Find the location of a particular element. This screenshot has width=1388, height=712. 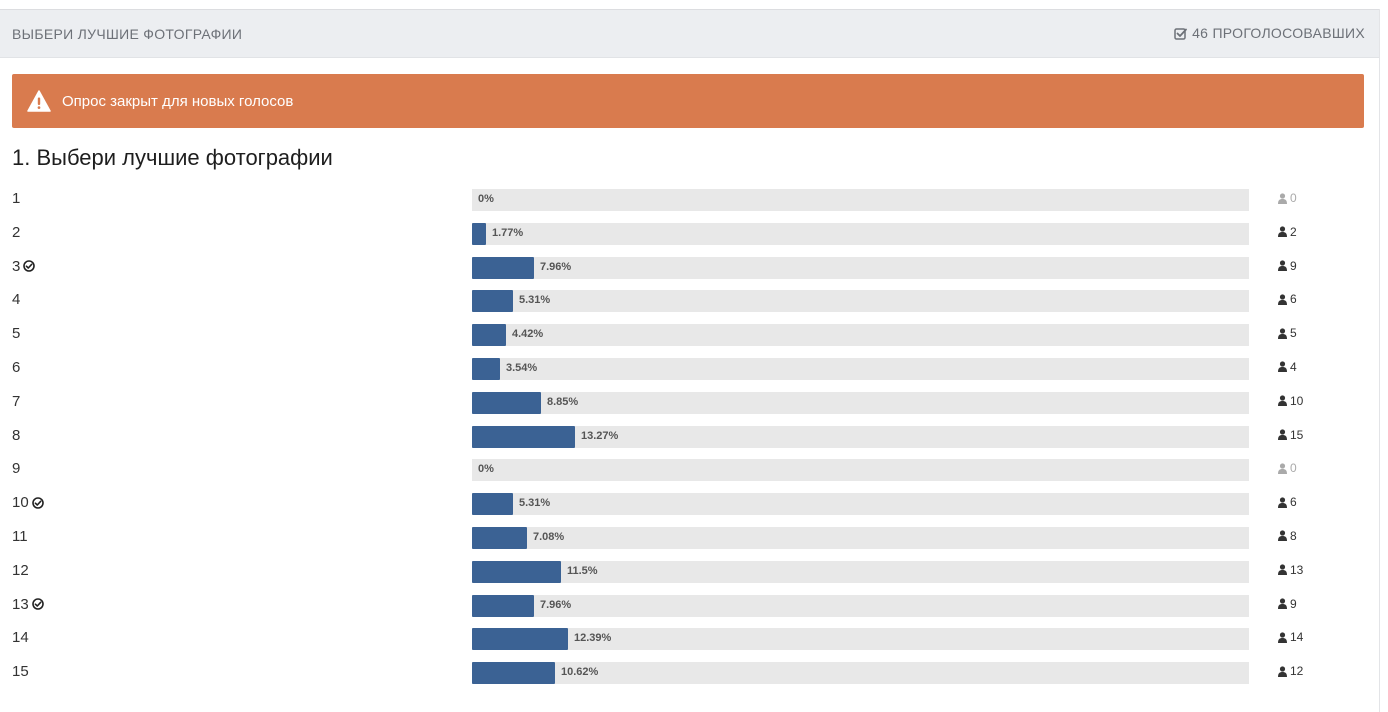

option-label: 9 is located at coordinates (16, 468).